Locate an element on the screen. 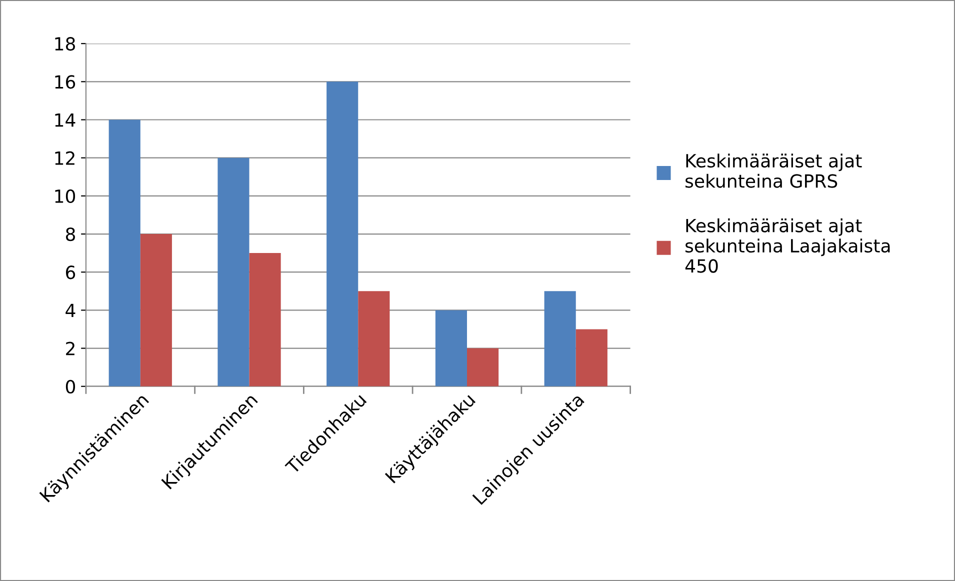  y-tick-label: 10 is located at coordinates (65, 196).